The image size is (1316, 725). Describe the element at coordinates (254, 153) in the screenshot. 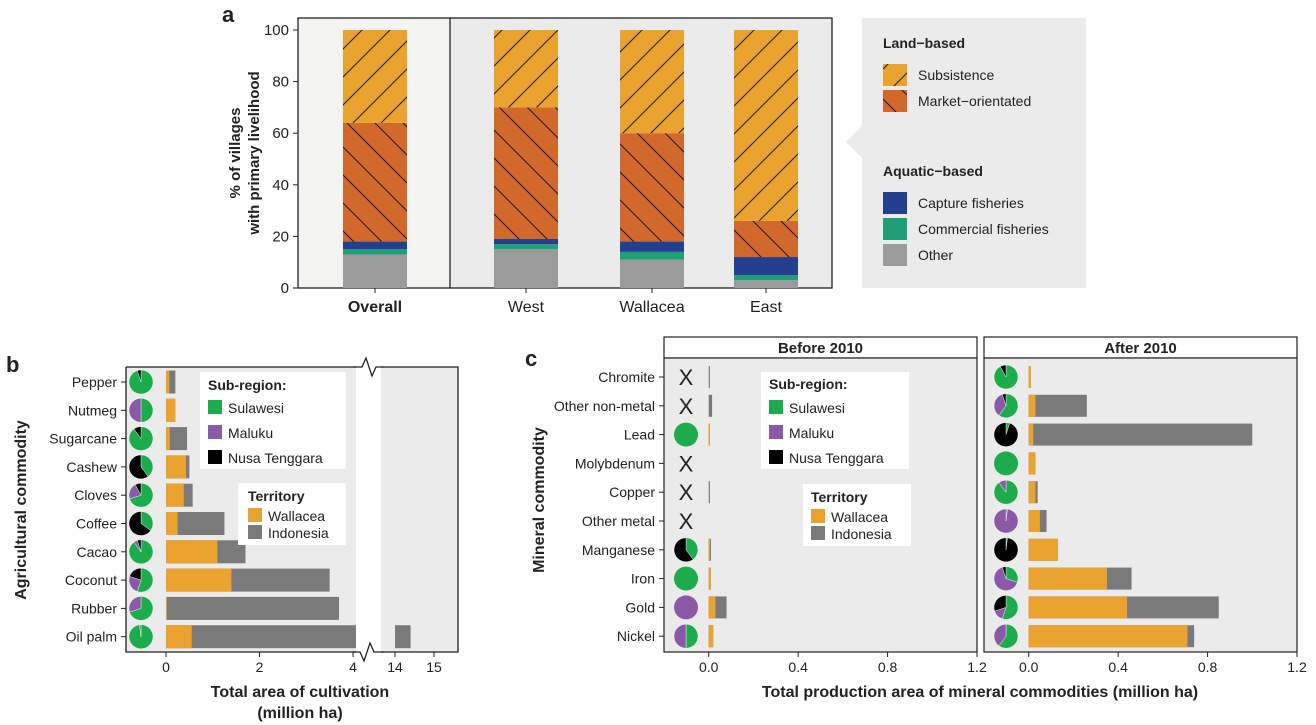

I see `y-axis-label-line: with primary livelihood` at that location.